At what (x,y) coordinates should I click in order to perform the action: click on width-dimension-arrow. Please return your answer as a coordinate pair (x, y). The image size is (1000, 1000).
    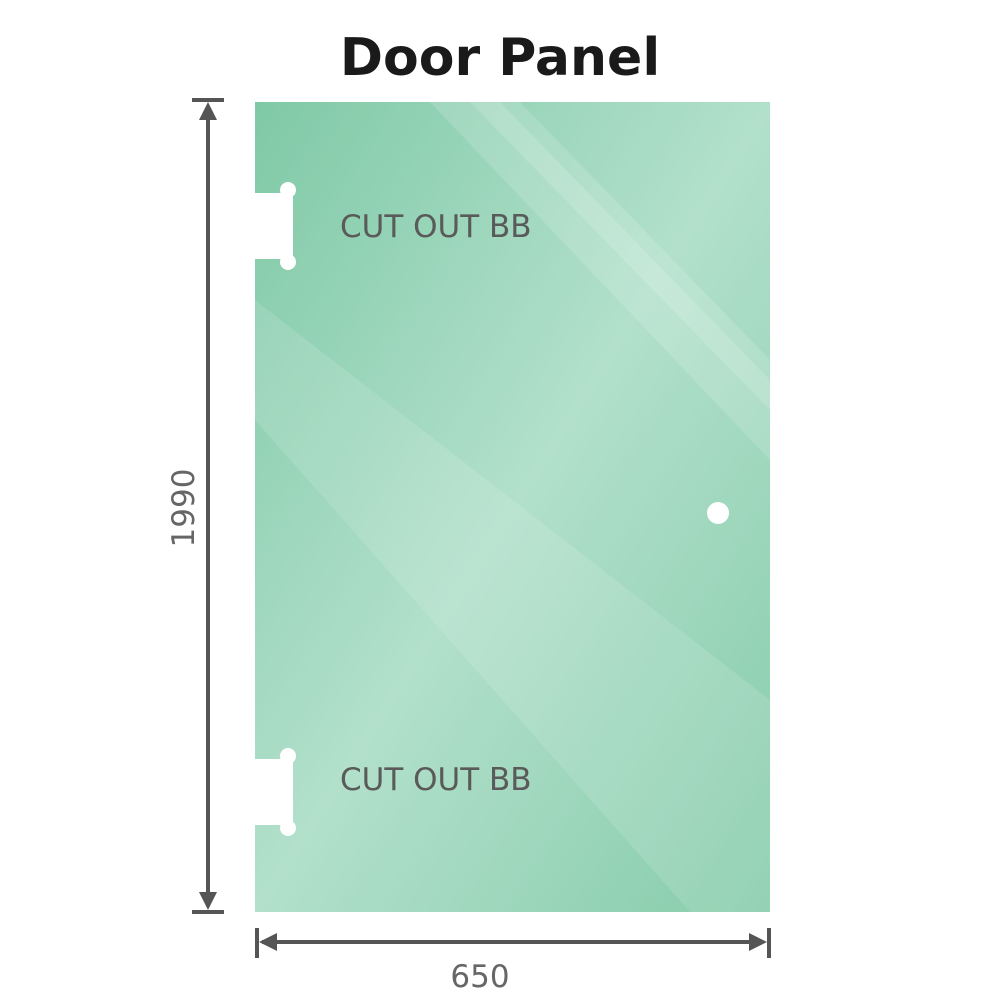
    Looking at the image, I should click on (513, 943).